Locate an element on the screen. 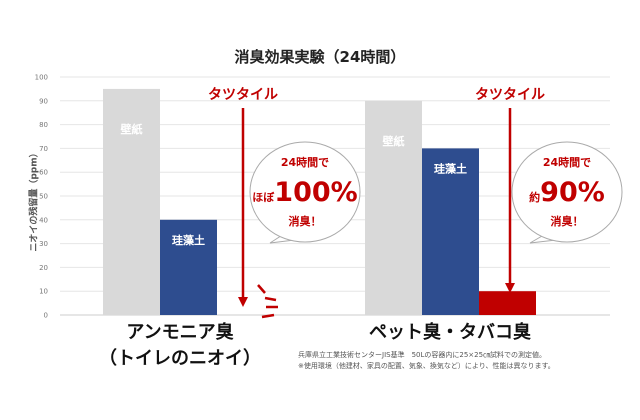 The image size is (640, 420). bubble-percent: 100% is located at coordinates (315, 192).